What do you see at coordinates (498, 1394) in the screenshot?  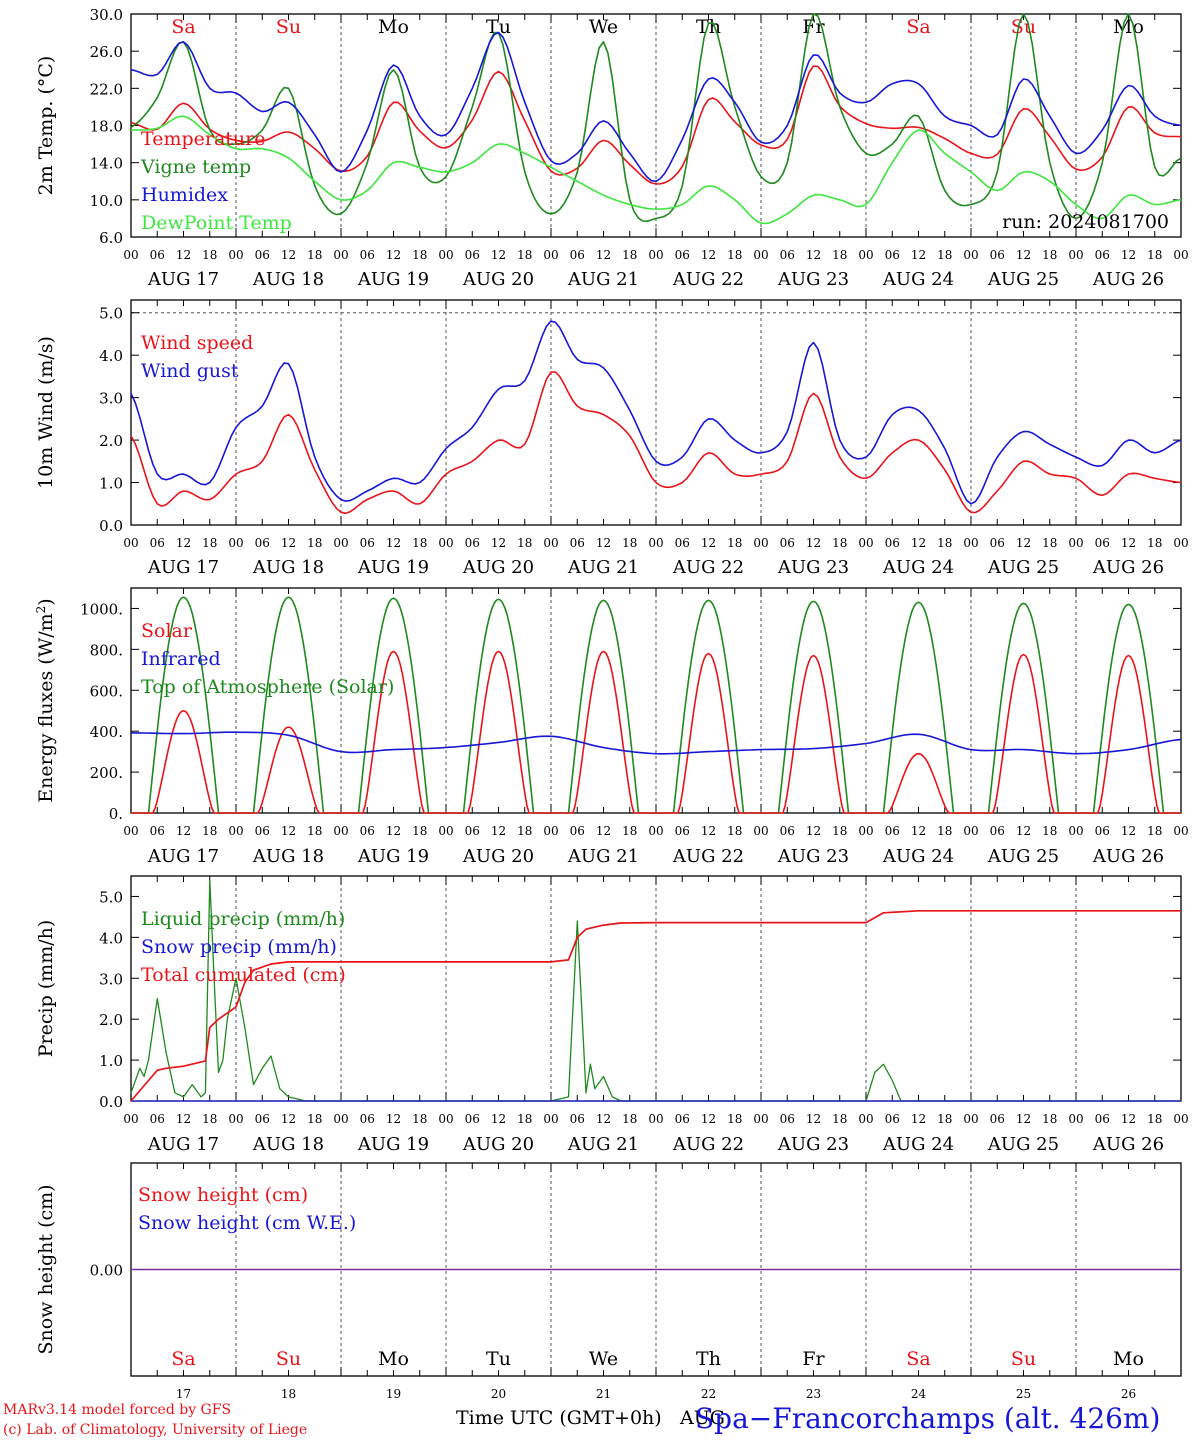 I see `day-number-label: 20` at bounding box center [498, 1394].